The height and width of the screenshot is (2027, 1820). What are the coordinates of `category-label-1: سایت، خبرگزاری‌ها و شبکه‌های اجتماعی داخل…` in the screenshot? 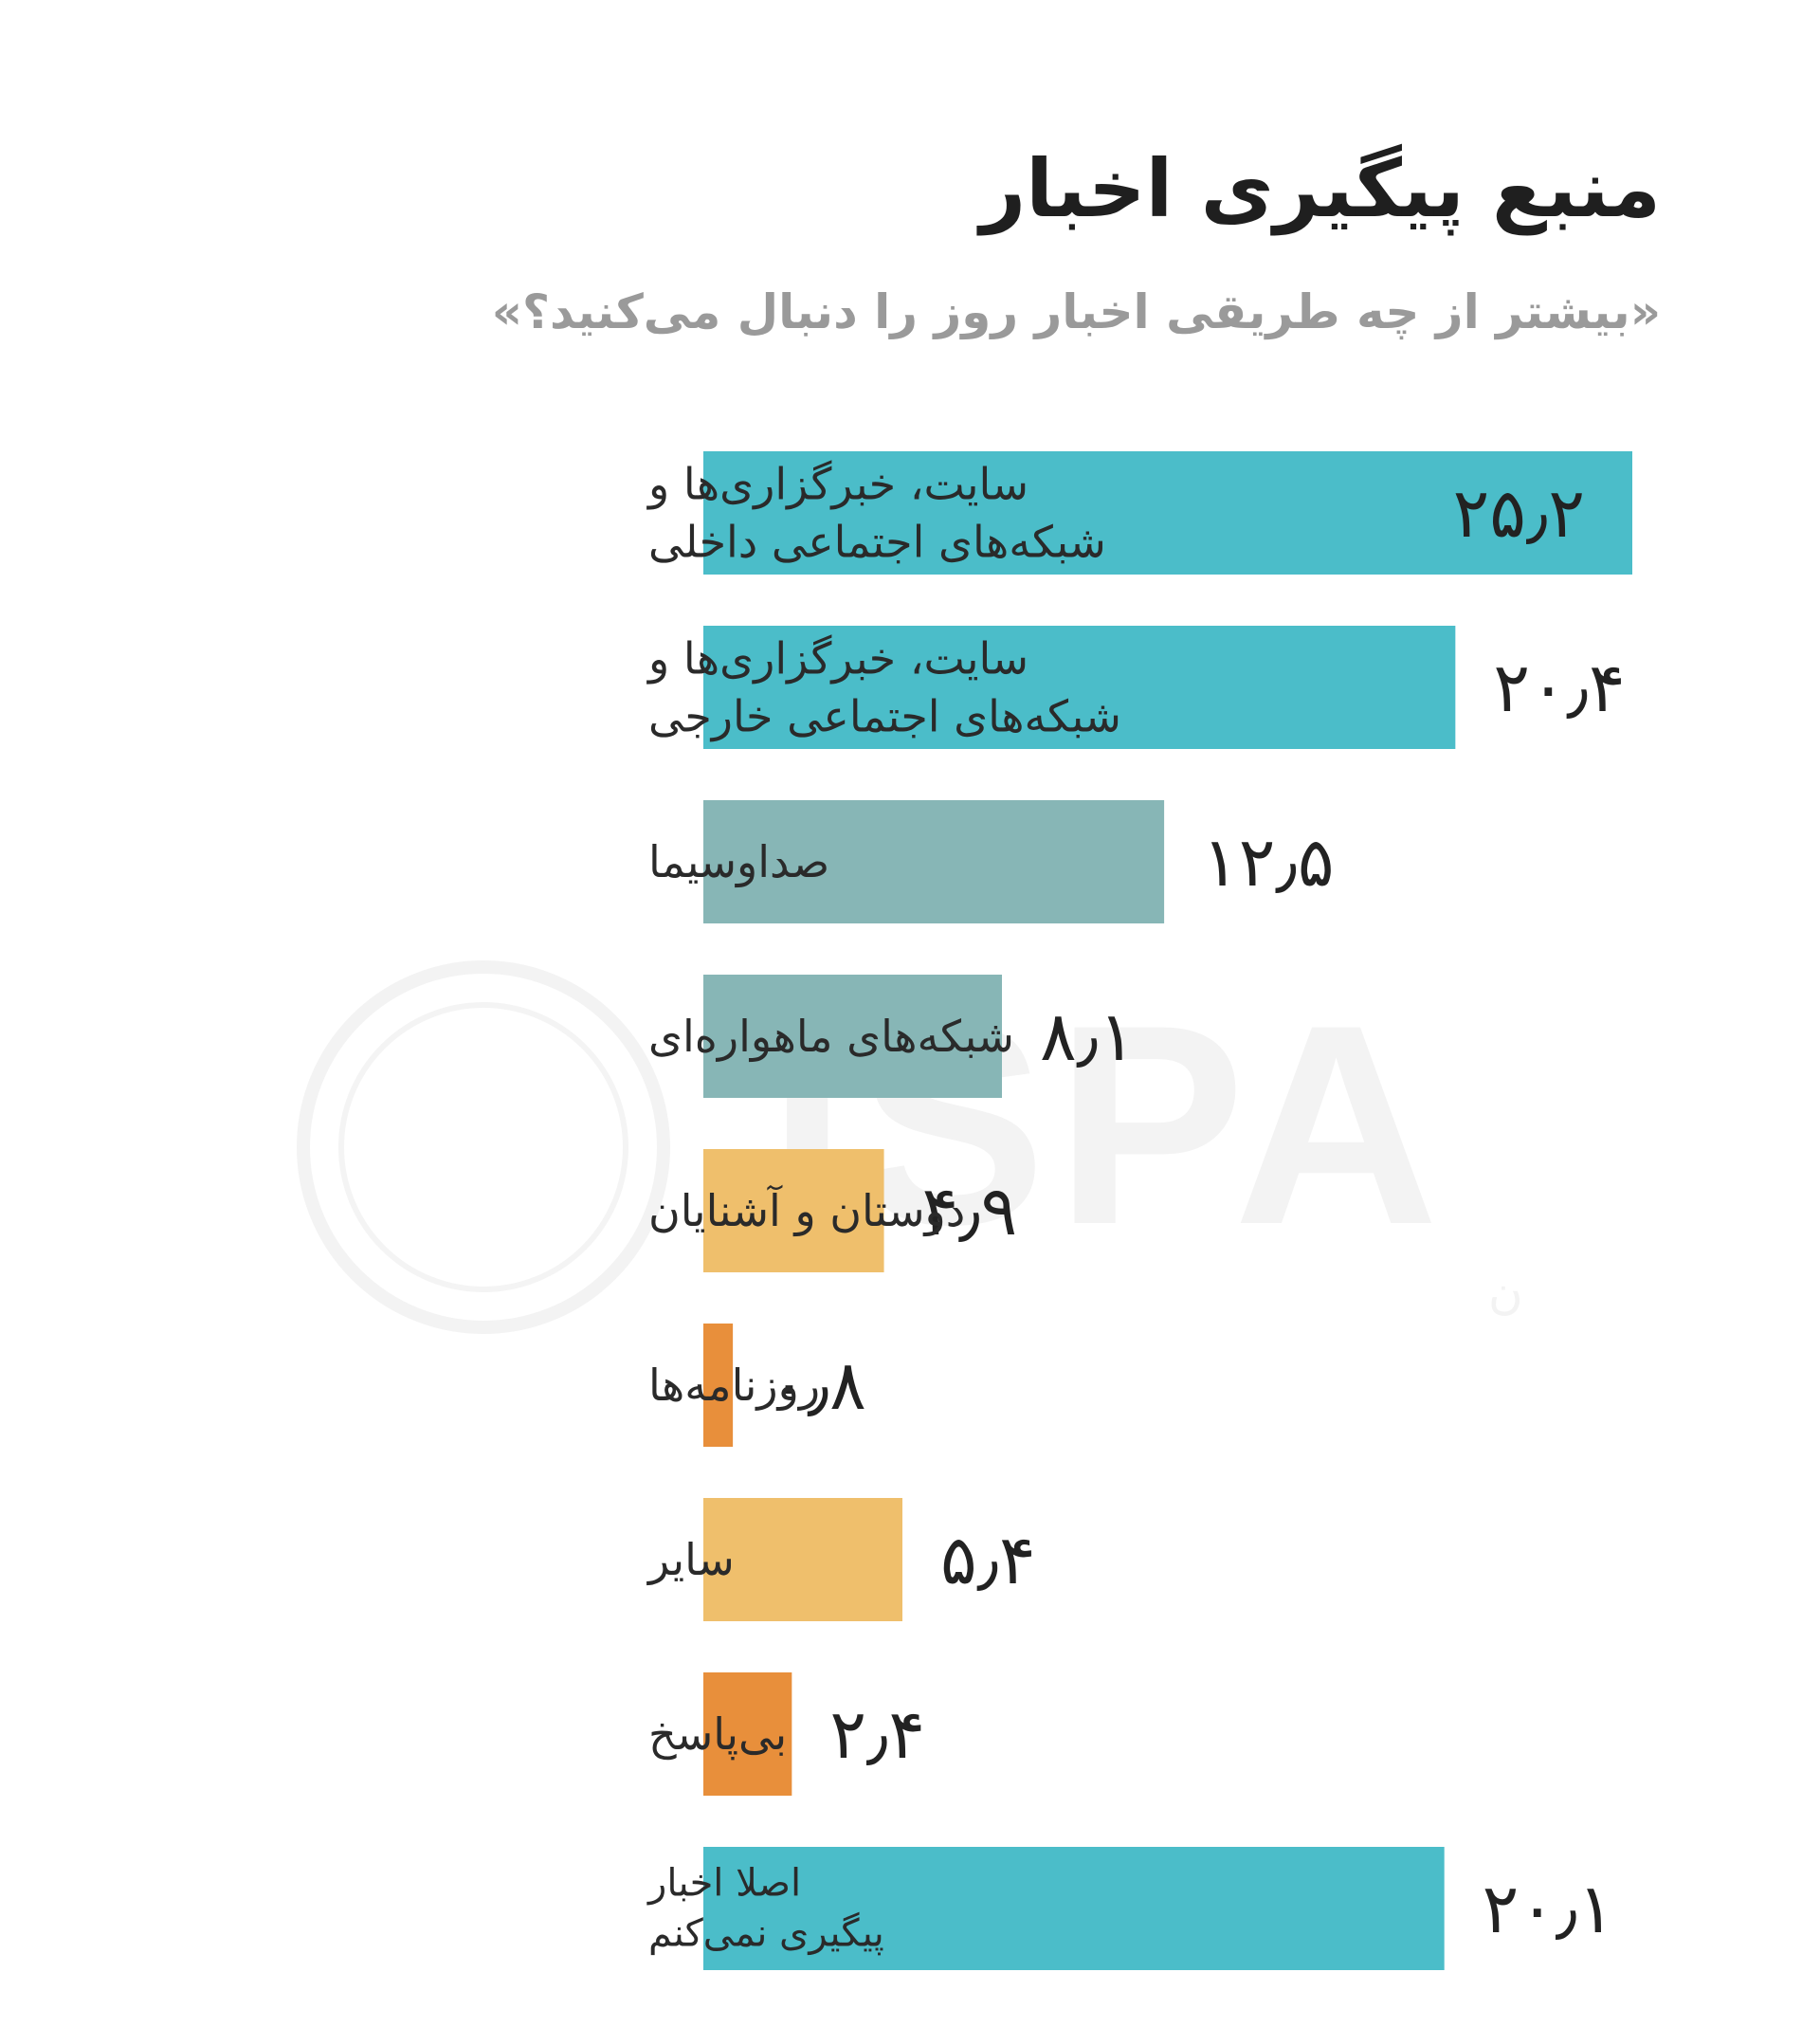 It's located at (876, 513).